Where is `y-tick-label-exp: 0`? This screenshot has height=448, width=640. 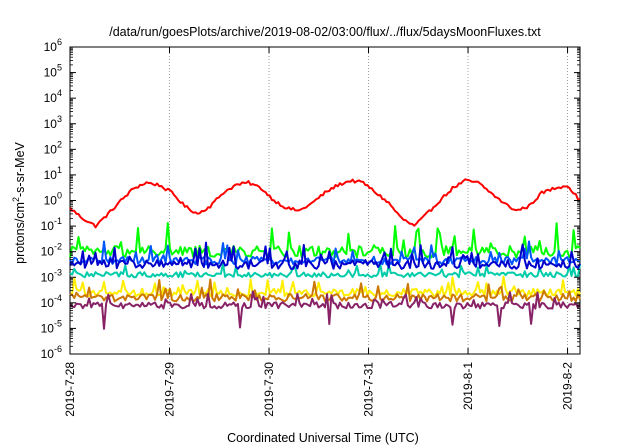
y-tick-label-exp: 0 is located at coordinates (59, 196).